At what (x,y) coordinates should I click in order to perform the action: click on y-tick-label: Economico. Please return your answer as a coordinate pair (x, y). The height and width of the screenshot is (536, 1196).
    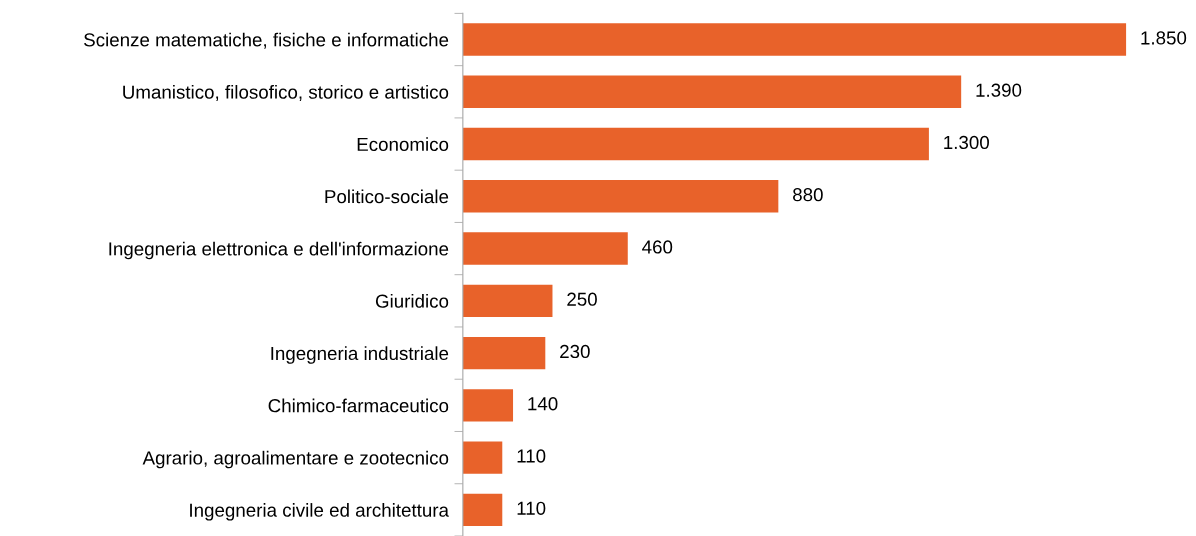
    Looking at the image, I should click on (403, 144).